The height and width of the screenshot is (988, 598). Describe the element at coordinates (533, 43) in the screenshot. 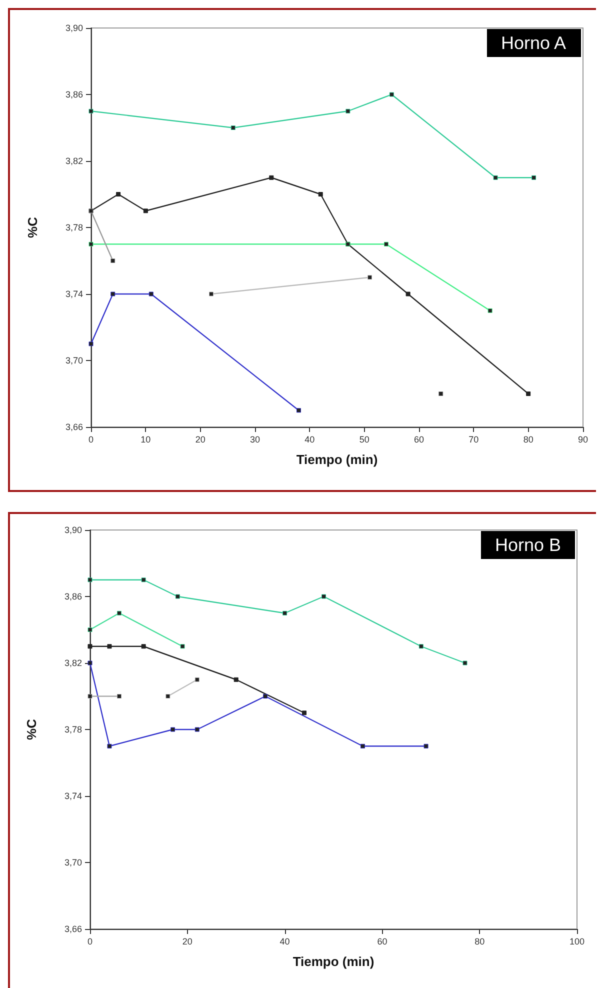

I see `chart-title: Horno A` at that location.